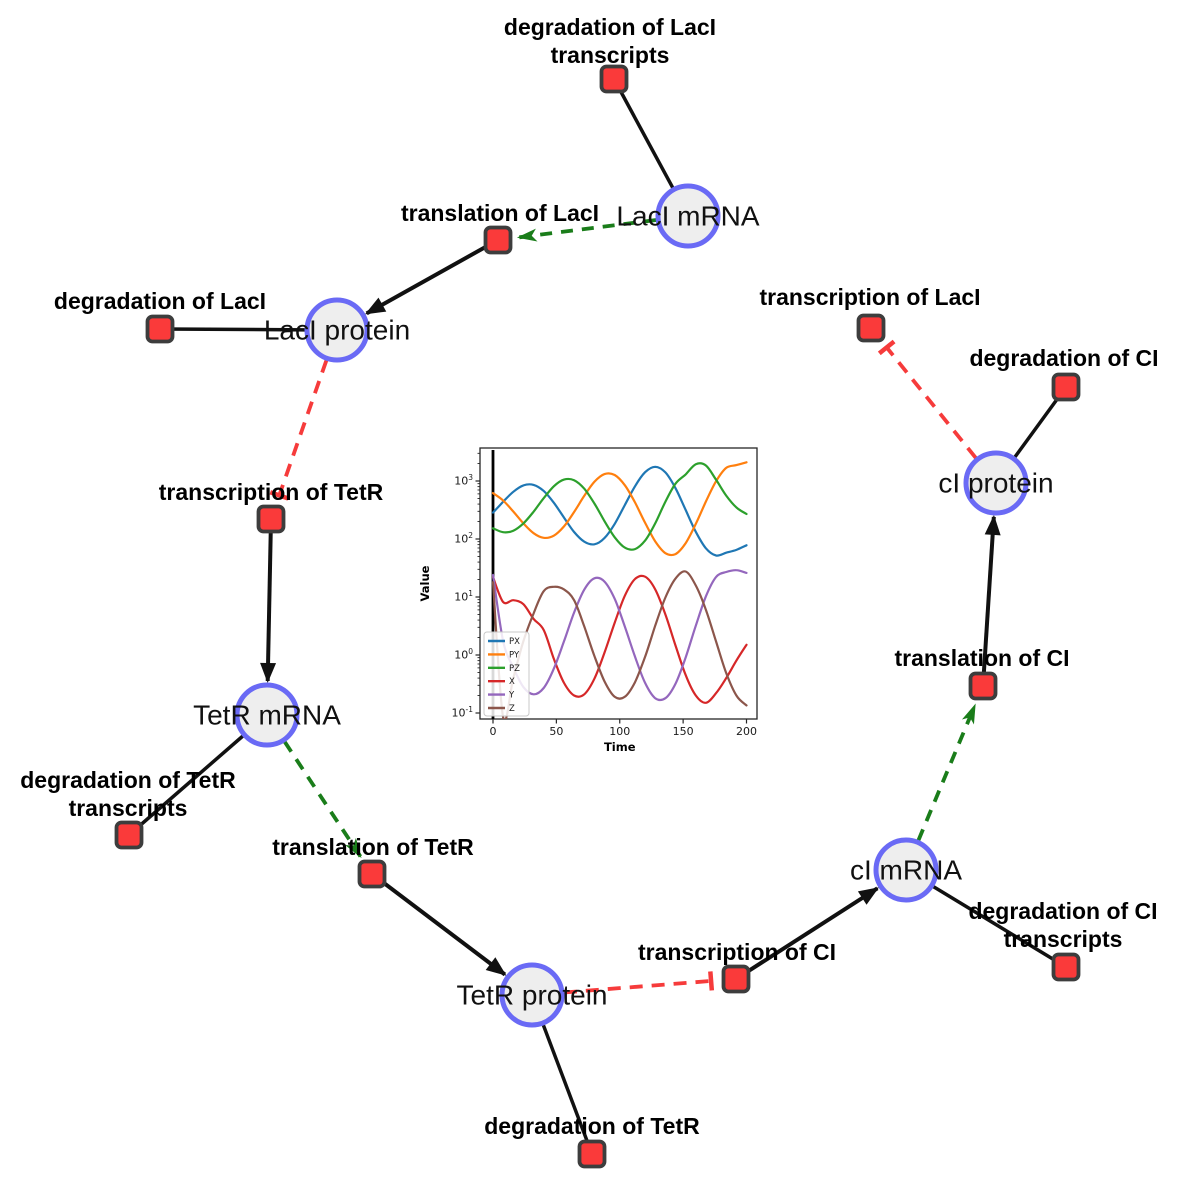 This screenshot has width=1189, height=1200. I want to click on edge-reactant-laci_mrna-deg_laci_tr, so click(643, 133).